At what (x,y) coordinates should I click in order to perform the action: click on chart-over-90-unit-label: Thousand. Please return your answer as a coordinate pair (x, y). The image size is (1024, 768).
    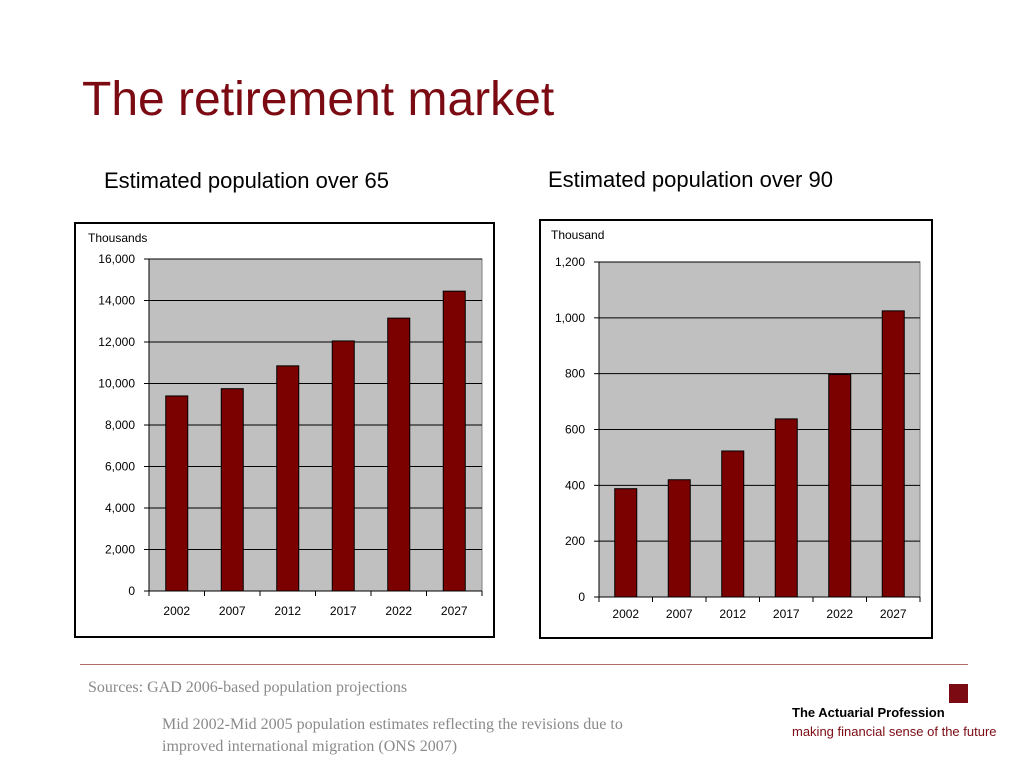
    Looking at the image, I should click on (577, 235).